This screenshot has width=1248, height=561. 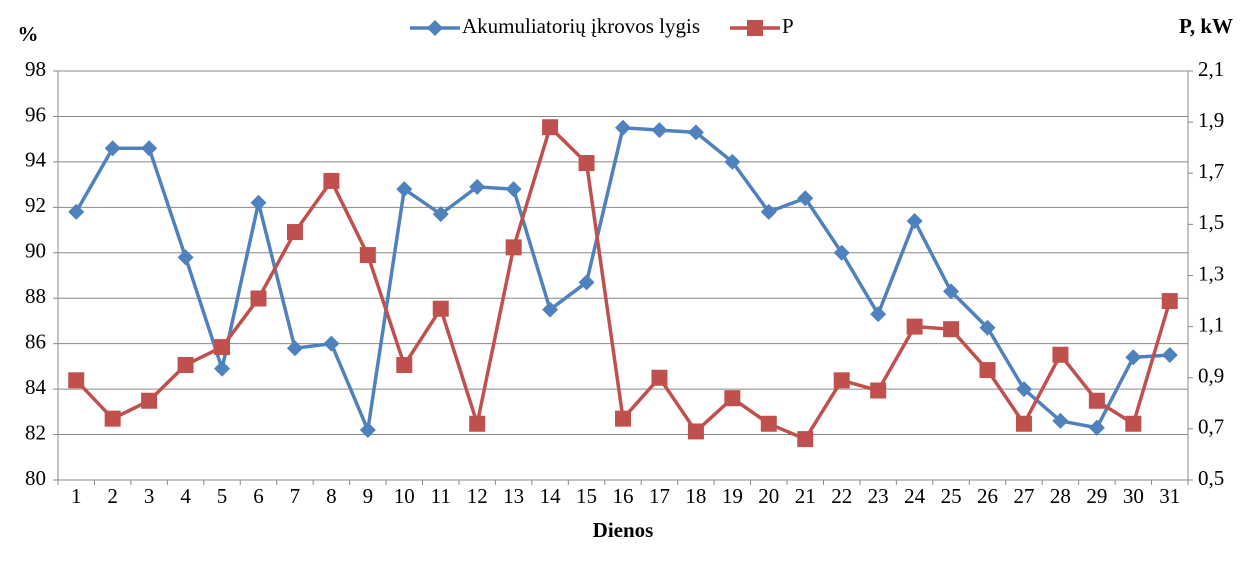 I want to click on x-tick-label: 12, so click(x=477, y=496).